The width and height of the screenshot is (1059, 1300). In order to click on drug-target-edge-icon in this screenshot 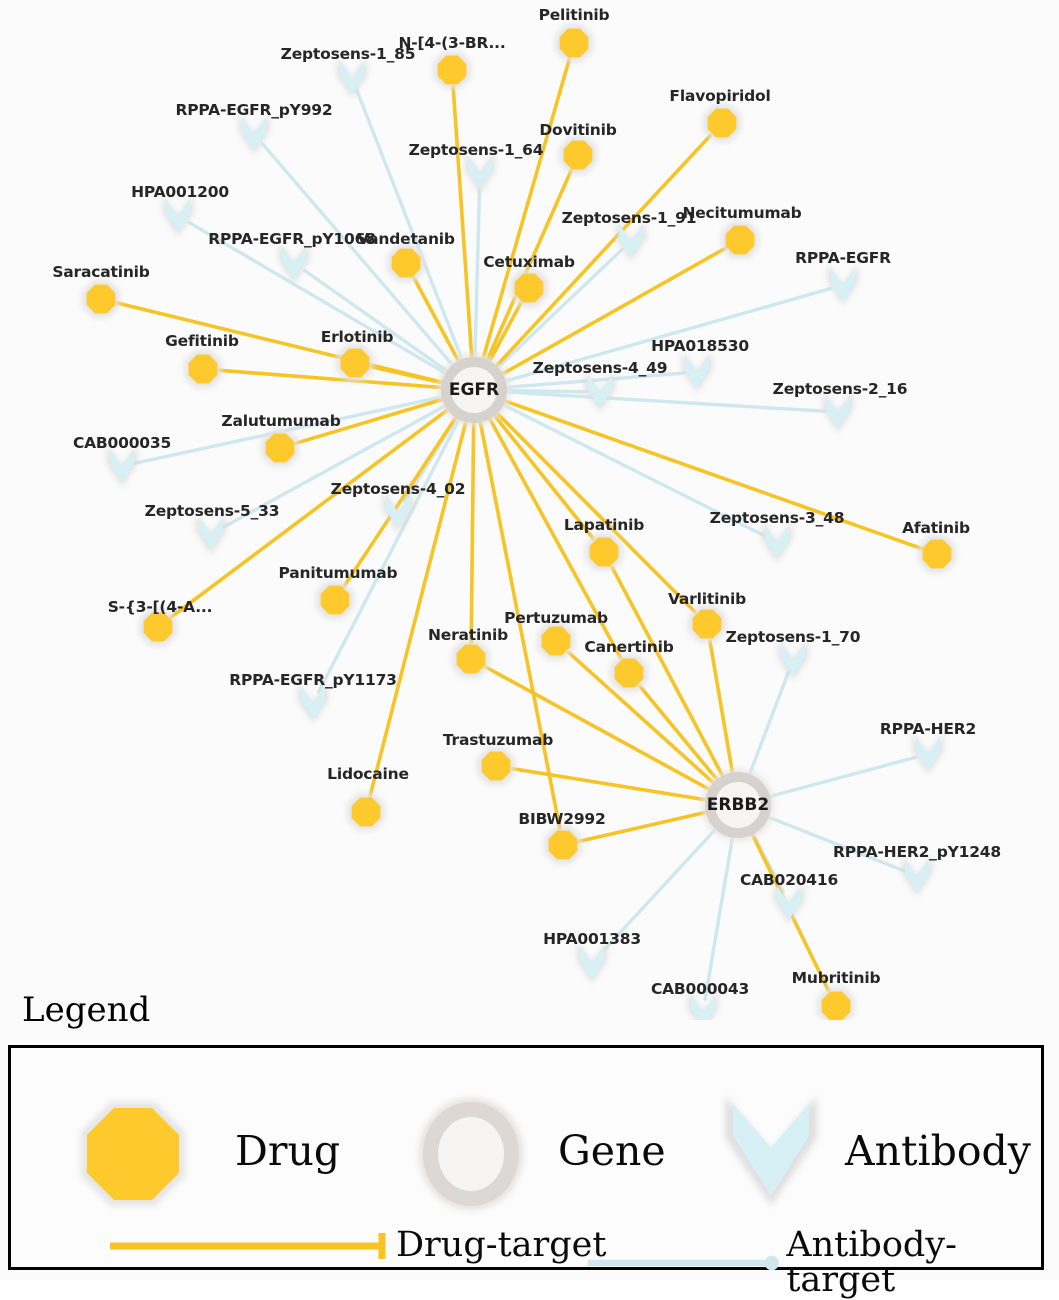, I will do `click(248, 1245)`.